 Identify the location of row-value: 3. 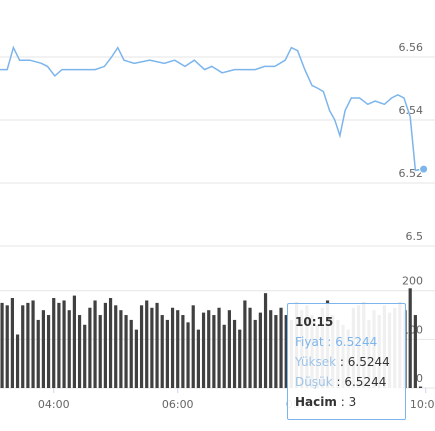
(352, 402).